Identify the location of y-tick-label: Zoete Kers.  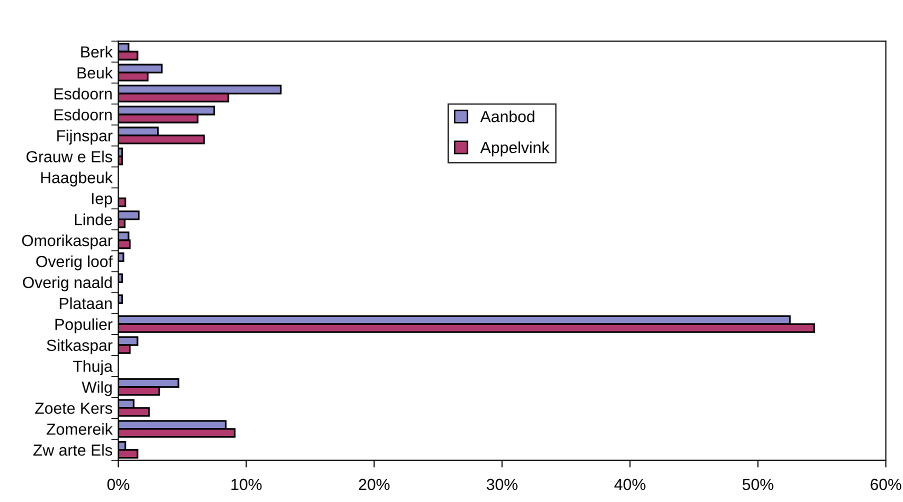
(73, 408).